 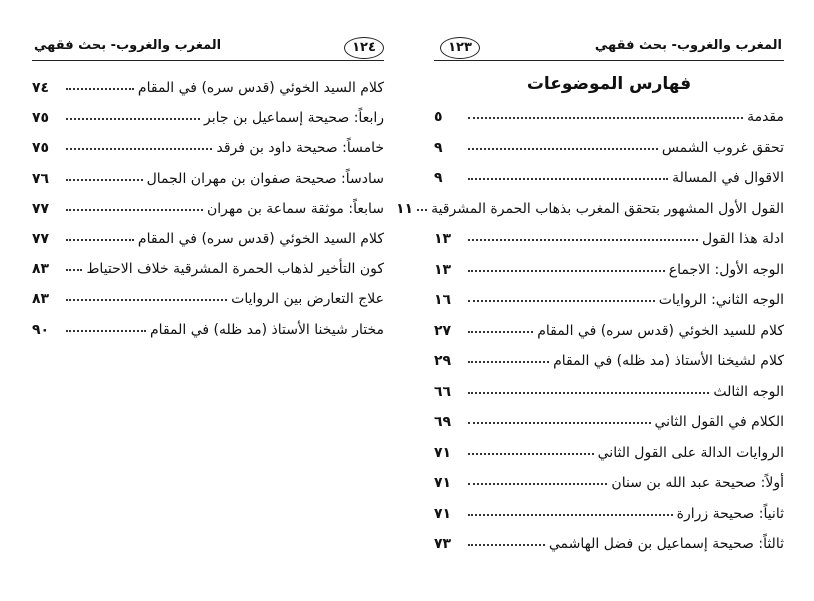 What do you see at coordinates (728, 178) in the screenshot?
I see `entry-title: الاقوال في المسالة` at bounding box center [728, 178].